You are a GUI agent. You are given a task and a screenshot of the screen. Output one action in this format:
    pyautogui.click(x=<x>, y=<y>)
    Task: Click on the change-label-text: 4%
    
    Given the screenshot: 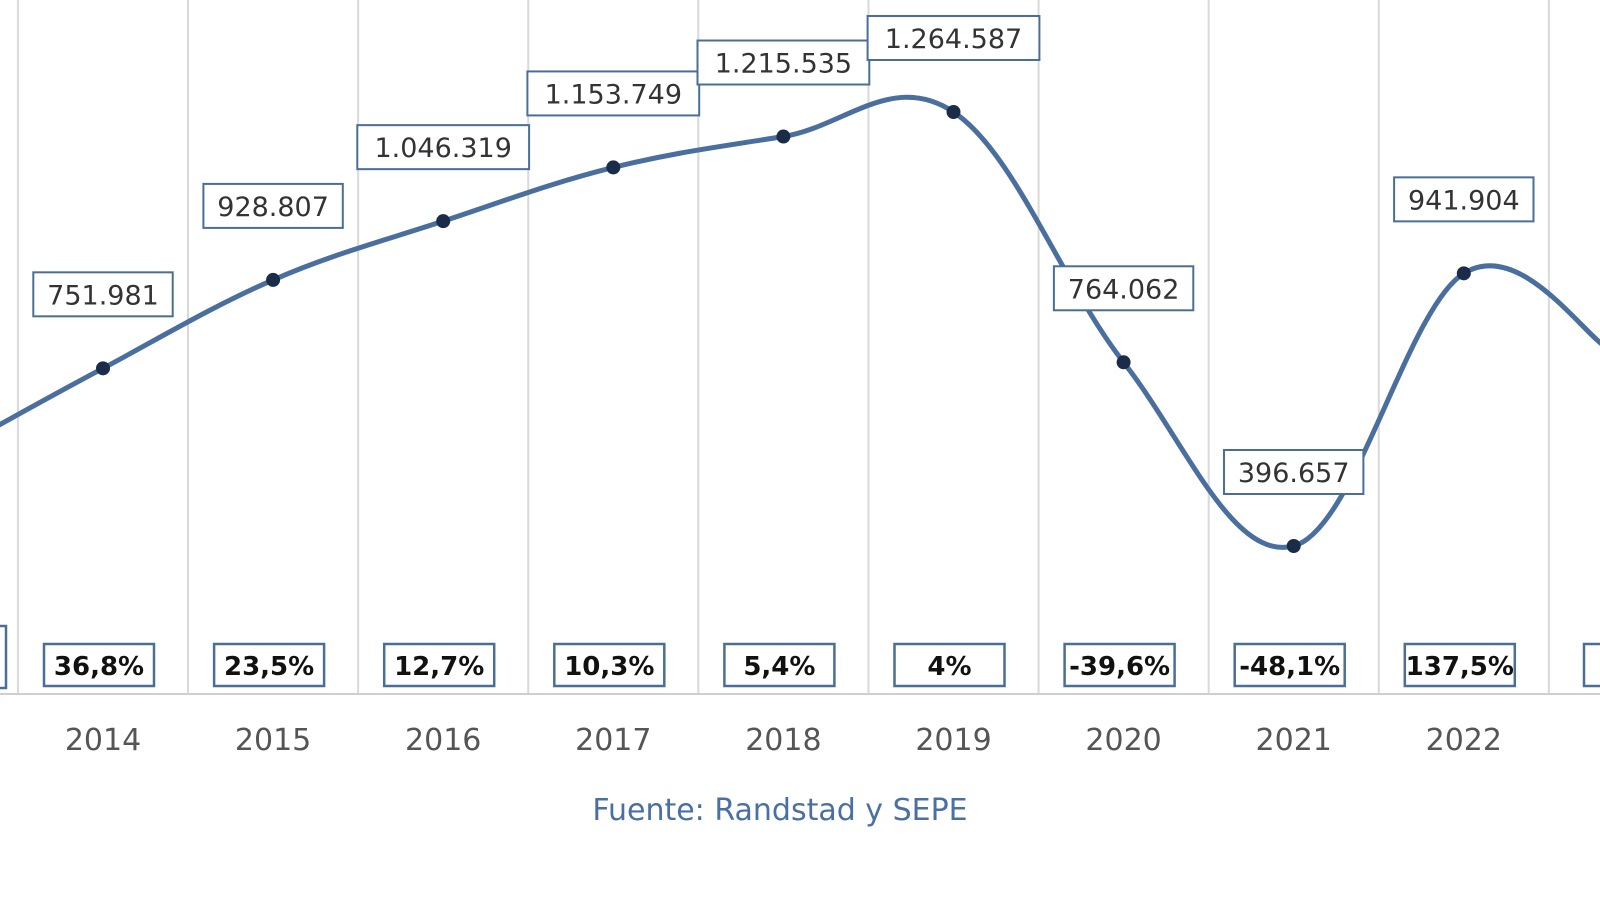 What is the action you would take?
    pyautogui.click(x=949, y=667)
    